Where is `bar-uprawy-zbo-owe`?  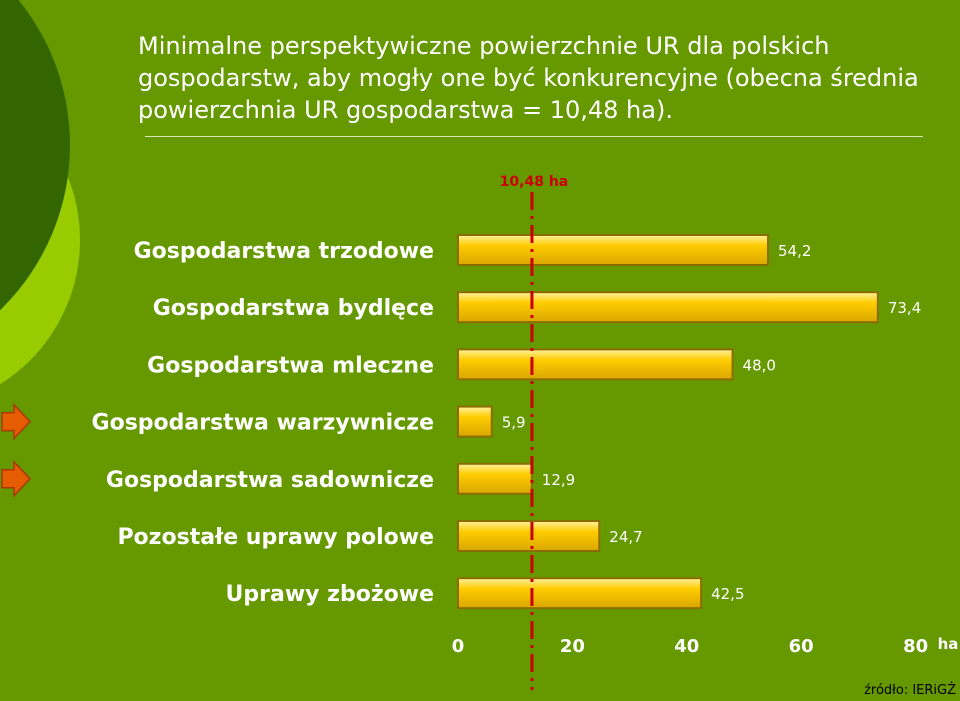 bar-uprawy-zbo-owe is located at coordinates (580, 593).